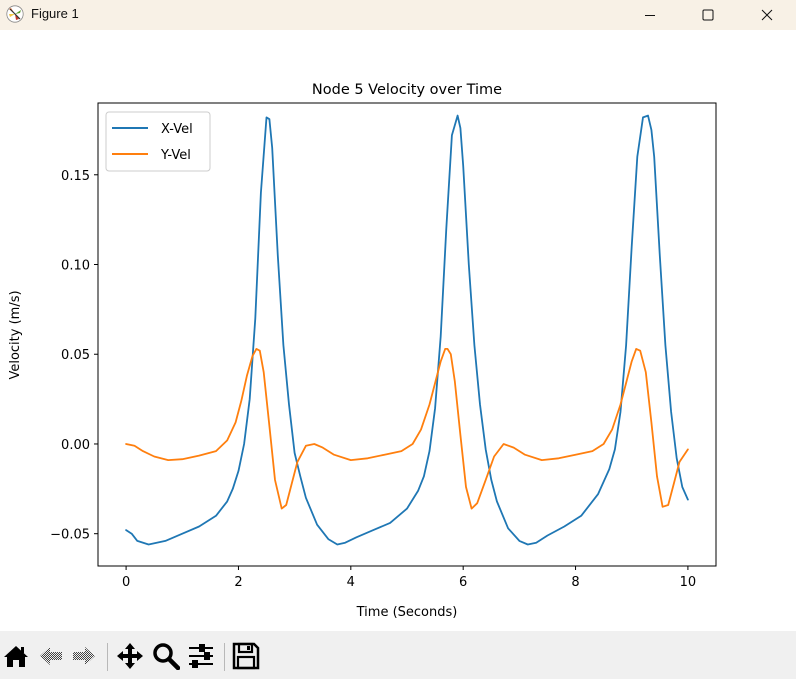 Image resolution: width=796 pixels, height=679 pixels. Describe the element at coordinates (688, 582) in the screenshot. I see `x-tick-label: 10` at that location.